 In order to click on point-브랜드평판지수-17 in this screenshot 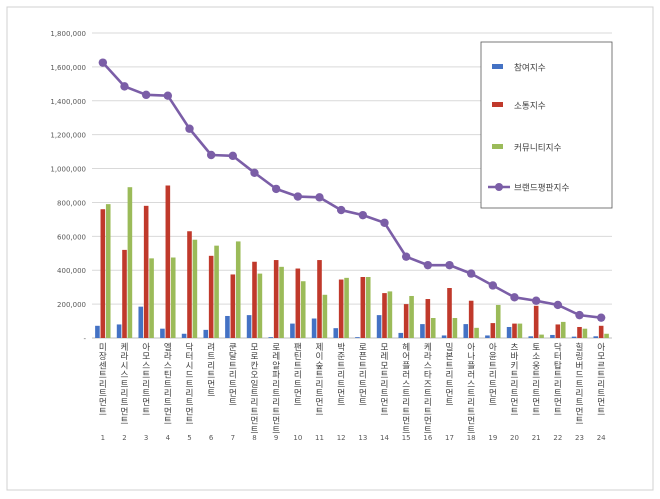, I will do `click(449, 265)`.